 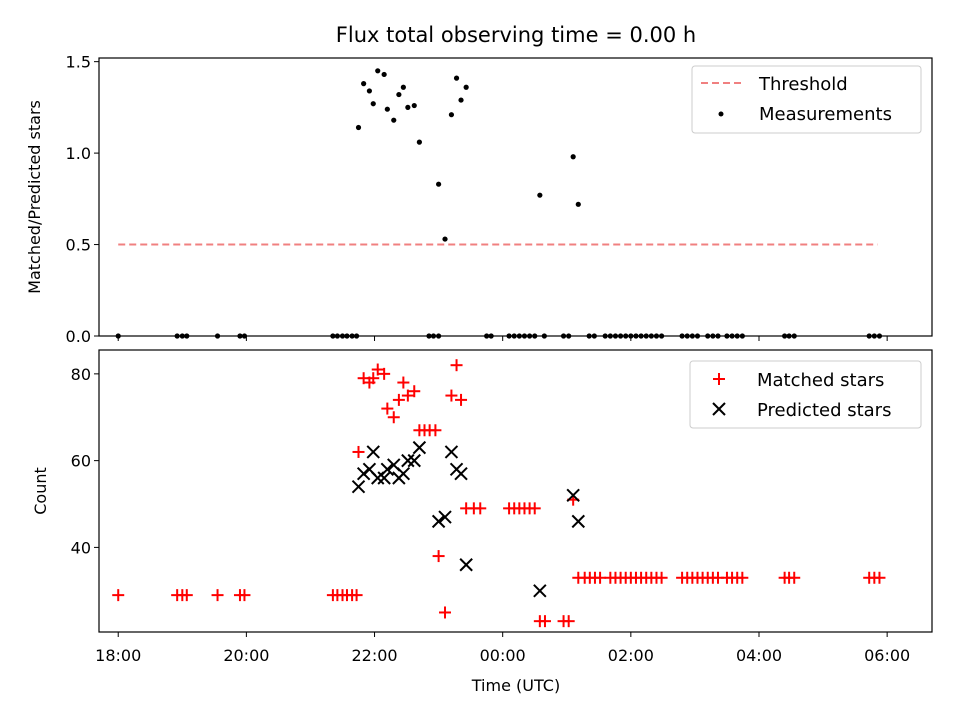 I want to click on bottom-legend: Matched stars Predicted stars, so click(x=805, y=394).